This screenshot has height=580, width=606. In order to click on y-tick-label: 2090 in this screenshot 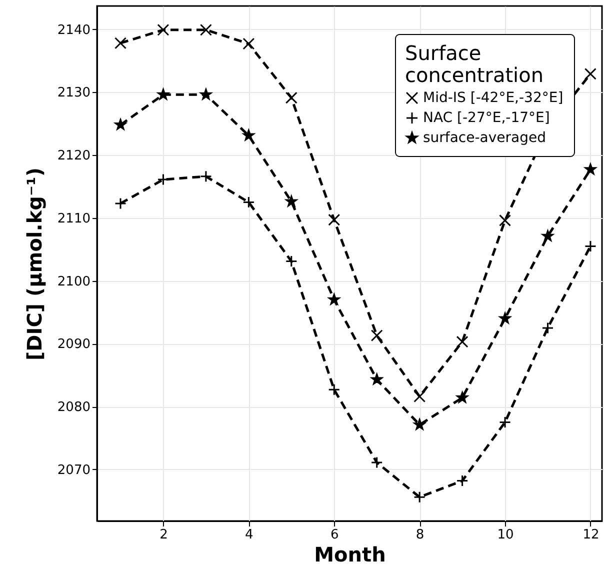, I will do `click(73, 344)`.